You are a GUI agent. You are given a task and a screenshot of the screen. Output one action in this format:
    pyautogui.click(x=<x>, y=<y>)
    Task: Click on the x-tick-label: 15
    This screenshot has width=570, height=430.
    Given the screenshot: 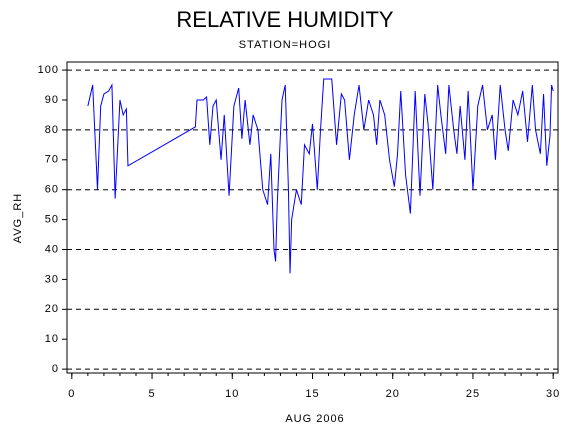 What is the action you would take?
    pyautogui.click(x=312, y=394)
    